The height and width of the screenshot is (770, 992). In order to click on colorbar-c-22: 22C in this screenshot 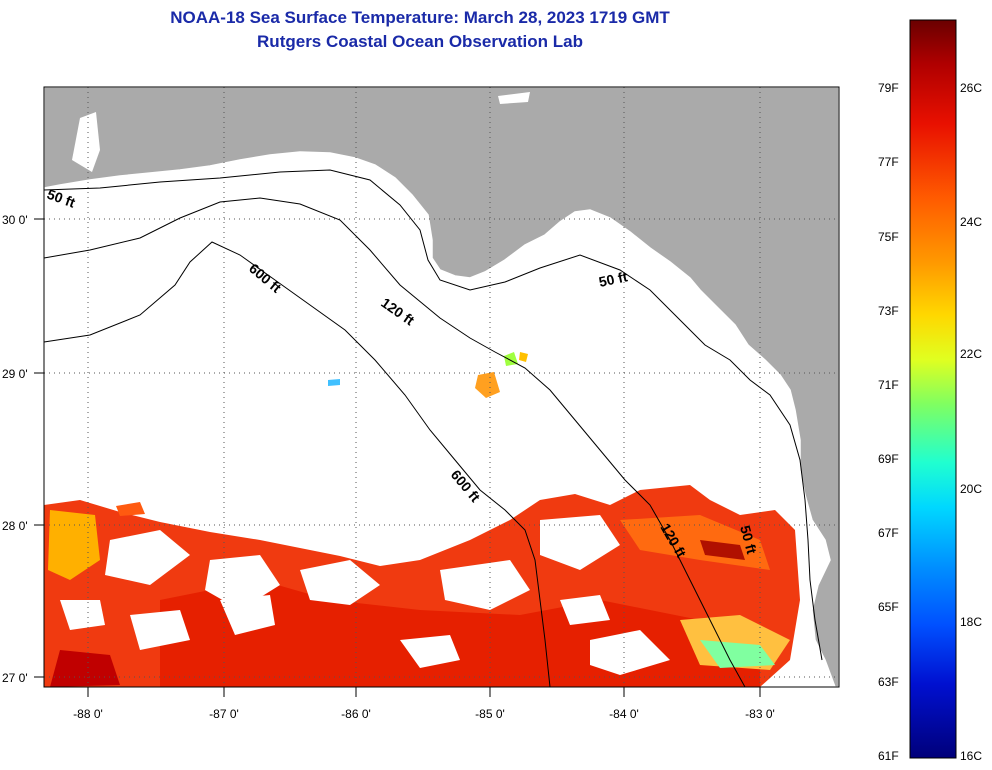, I will do `click(971, 354)`.